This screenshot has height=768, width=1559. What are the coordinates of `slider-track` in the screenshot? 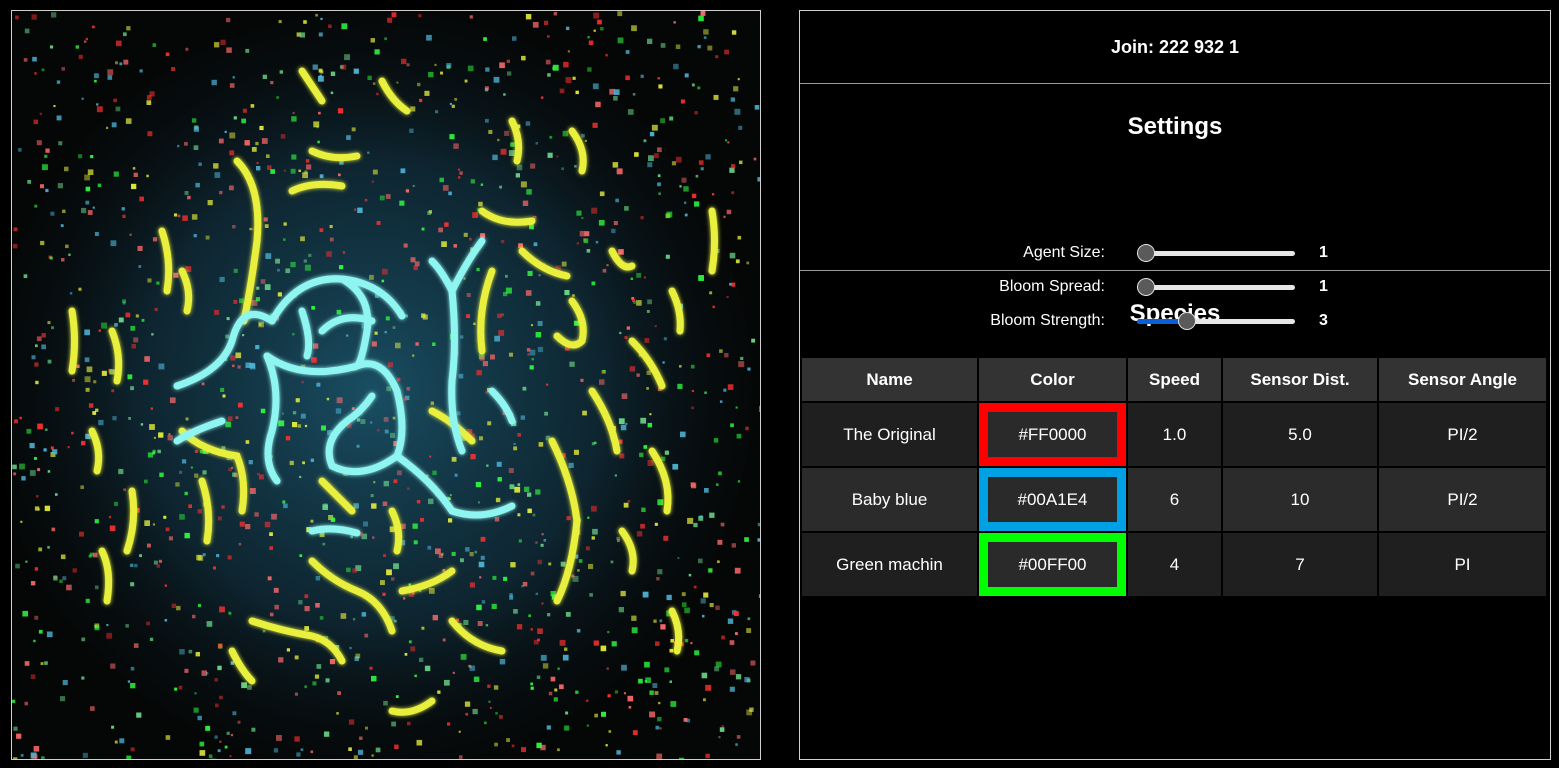 It's located at (1216, 321).